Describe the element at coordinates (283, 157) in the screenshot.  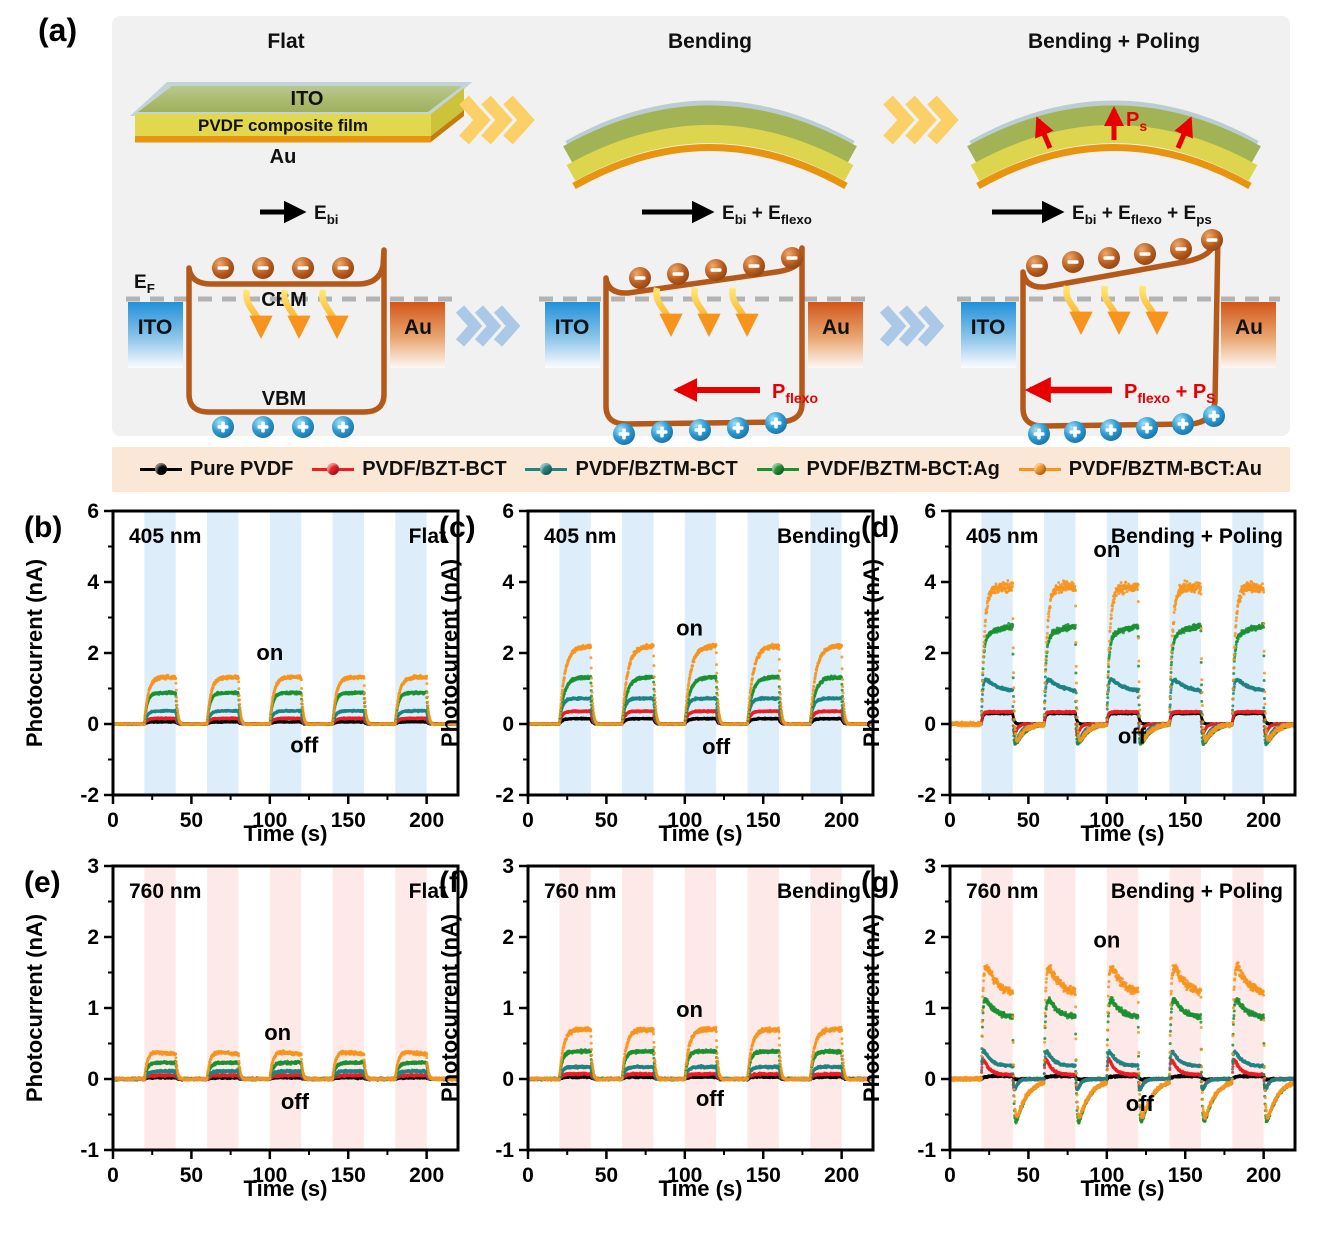
I see `device-layer-au-label: Au` at that location.